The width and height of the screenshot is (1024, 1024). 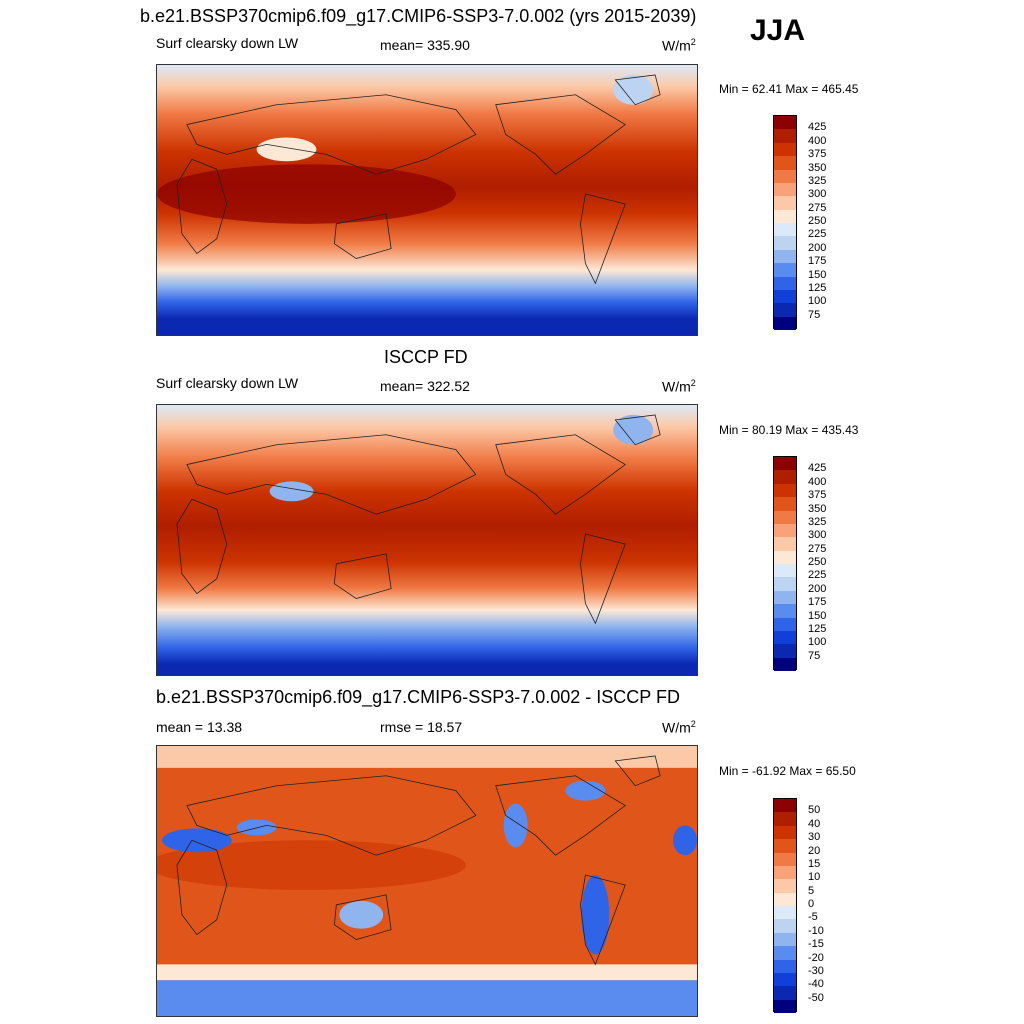 I want to click on colorbar-tick-label: 100, so click(x=817, y=642).